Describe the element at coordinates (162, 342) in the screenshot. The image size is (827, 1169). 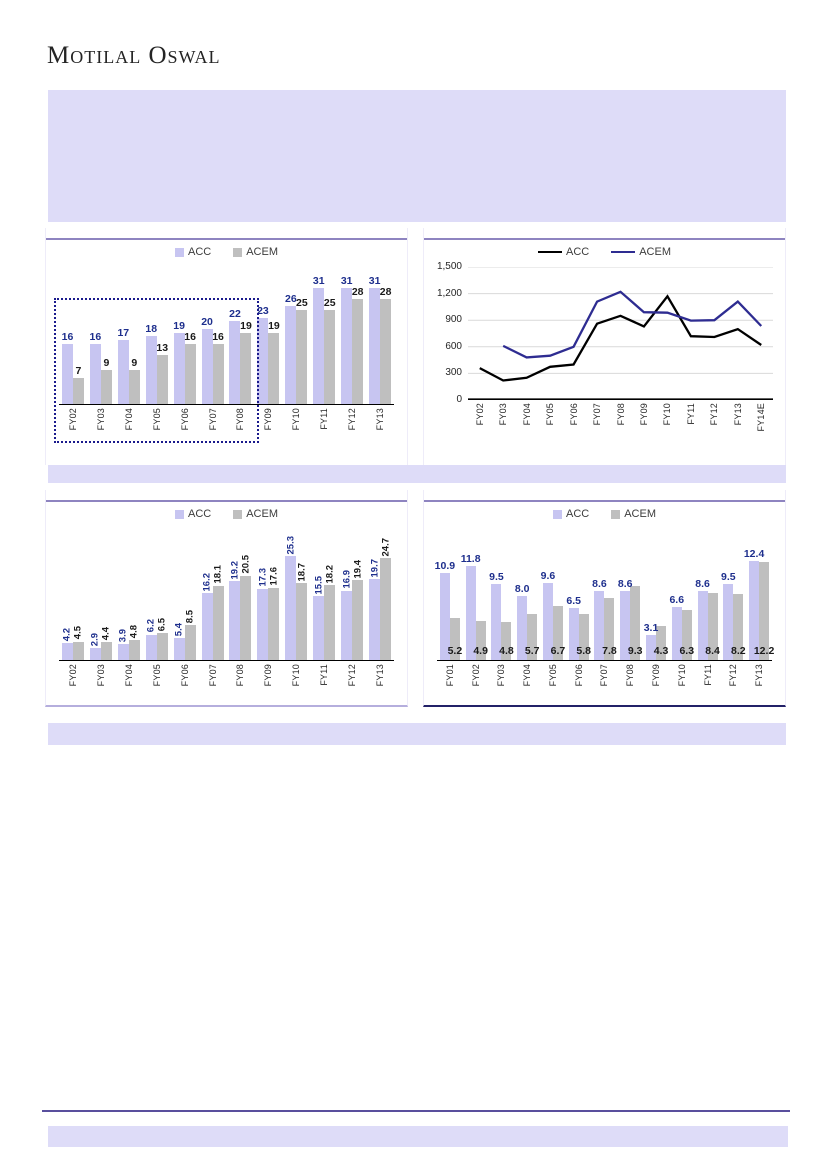
I see `bar-slot-acem: 13` at that location.